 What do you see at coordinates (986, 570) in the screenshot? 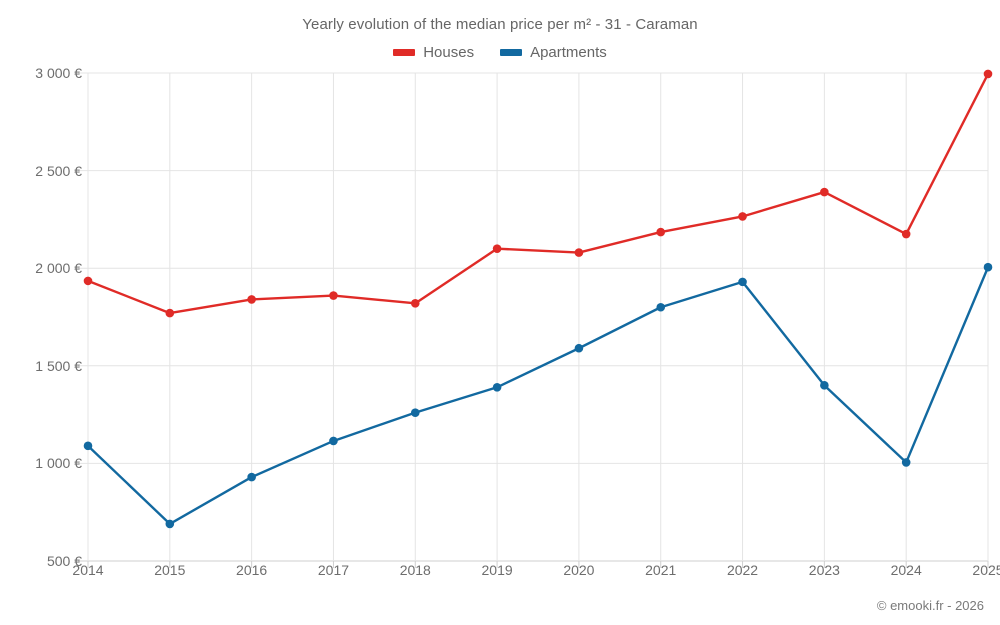
I see `x-axis-tick-label: 2025` at bounding box center [986, 570].